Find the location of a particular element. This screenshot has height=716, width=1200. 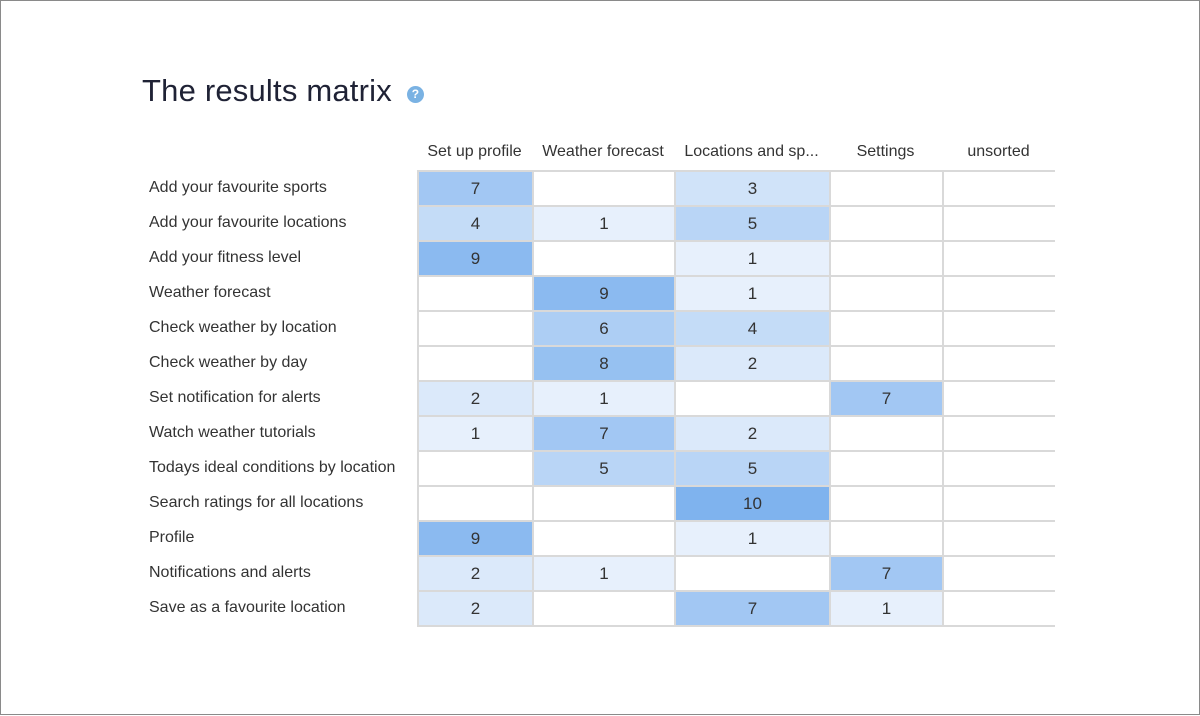

matrix-cell: 8 is located at coordinates (604, 363).